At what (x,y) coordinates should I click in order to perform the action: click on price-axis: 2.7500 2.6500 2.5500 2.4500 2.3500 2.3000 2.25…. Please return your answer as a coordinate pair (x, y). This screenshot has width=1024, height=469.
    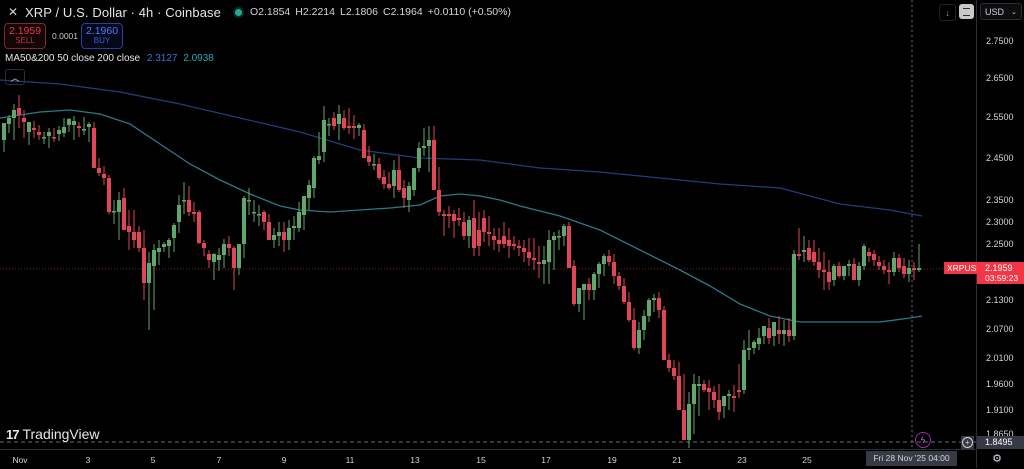
    Looking at the image, I should click on (1000, 234).